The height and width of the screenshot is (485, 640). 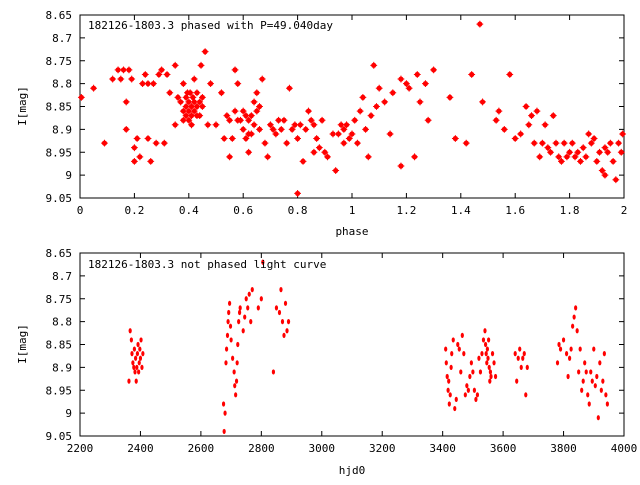 I want to click on unphased-x-tick-label: 2600, so click(x=201, y=448).